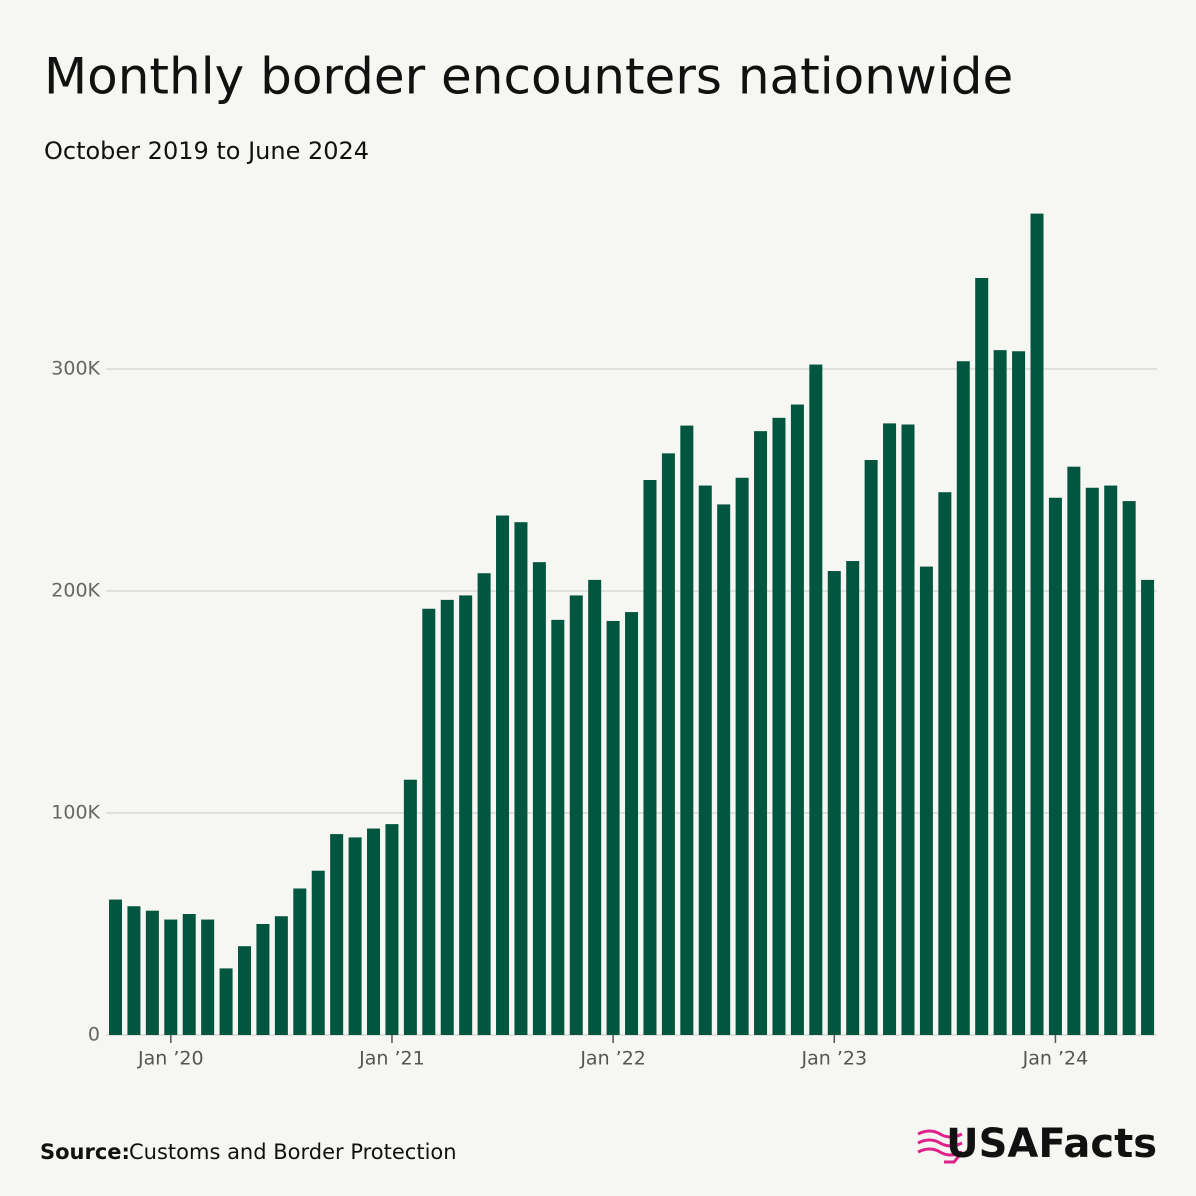 This screenshot has height=1196, width=1196. I want to click on source-label: Source:, so click(85, 1152).